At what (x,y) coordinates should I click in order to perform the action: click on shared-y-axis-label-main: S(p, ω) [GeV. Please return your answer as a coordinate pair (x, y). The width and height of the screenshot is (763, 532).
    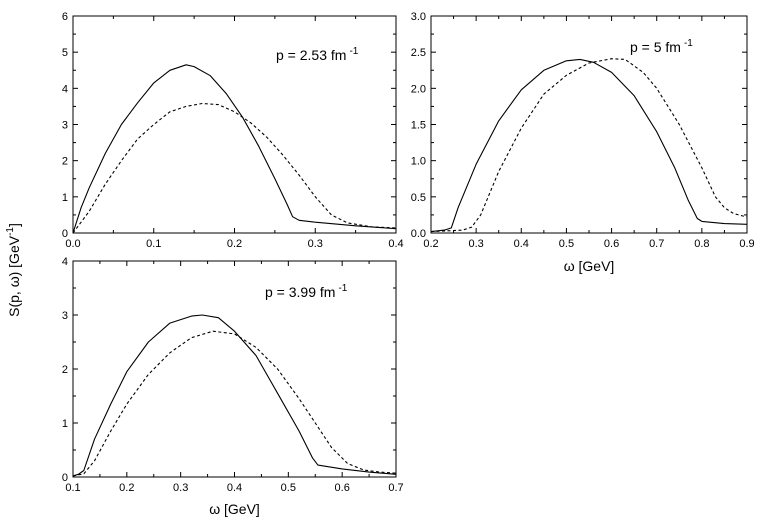
    Looking at the image, I should click on (14, 276).